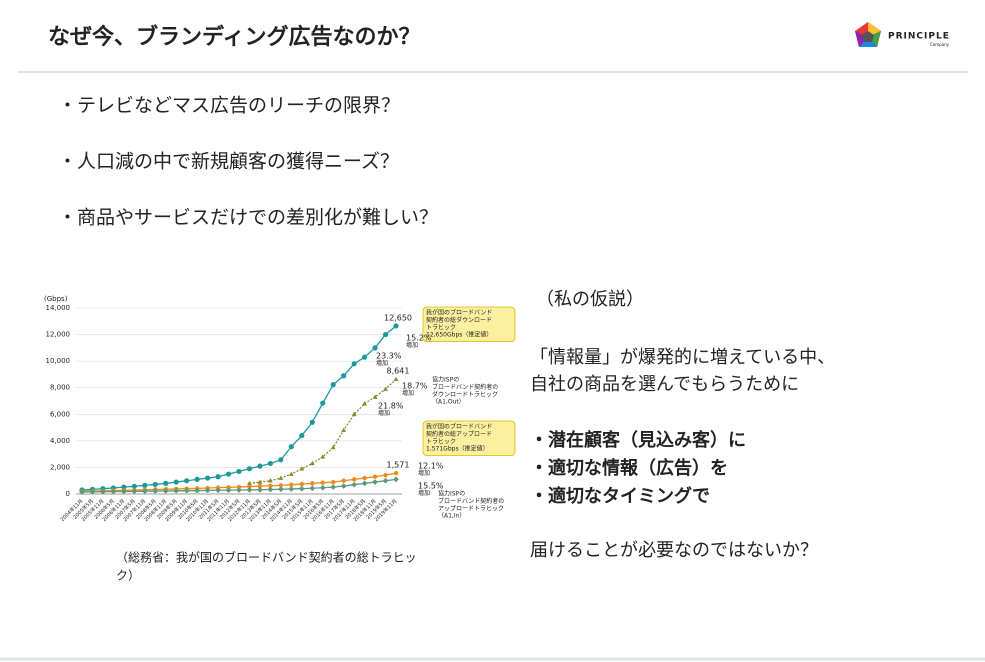 This screenshot has height=662, width=985. Describe the element at coordinates (228, 162) in the screenshot. I see `question: ・人口減の中で新規顧客の獲得ニーズ？` at that location.